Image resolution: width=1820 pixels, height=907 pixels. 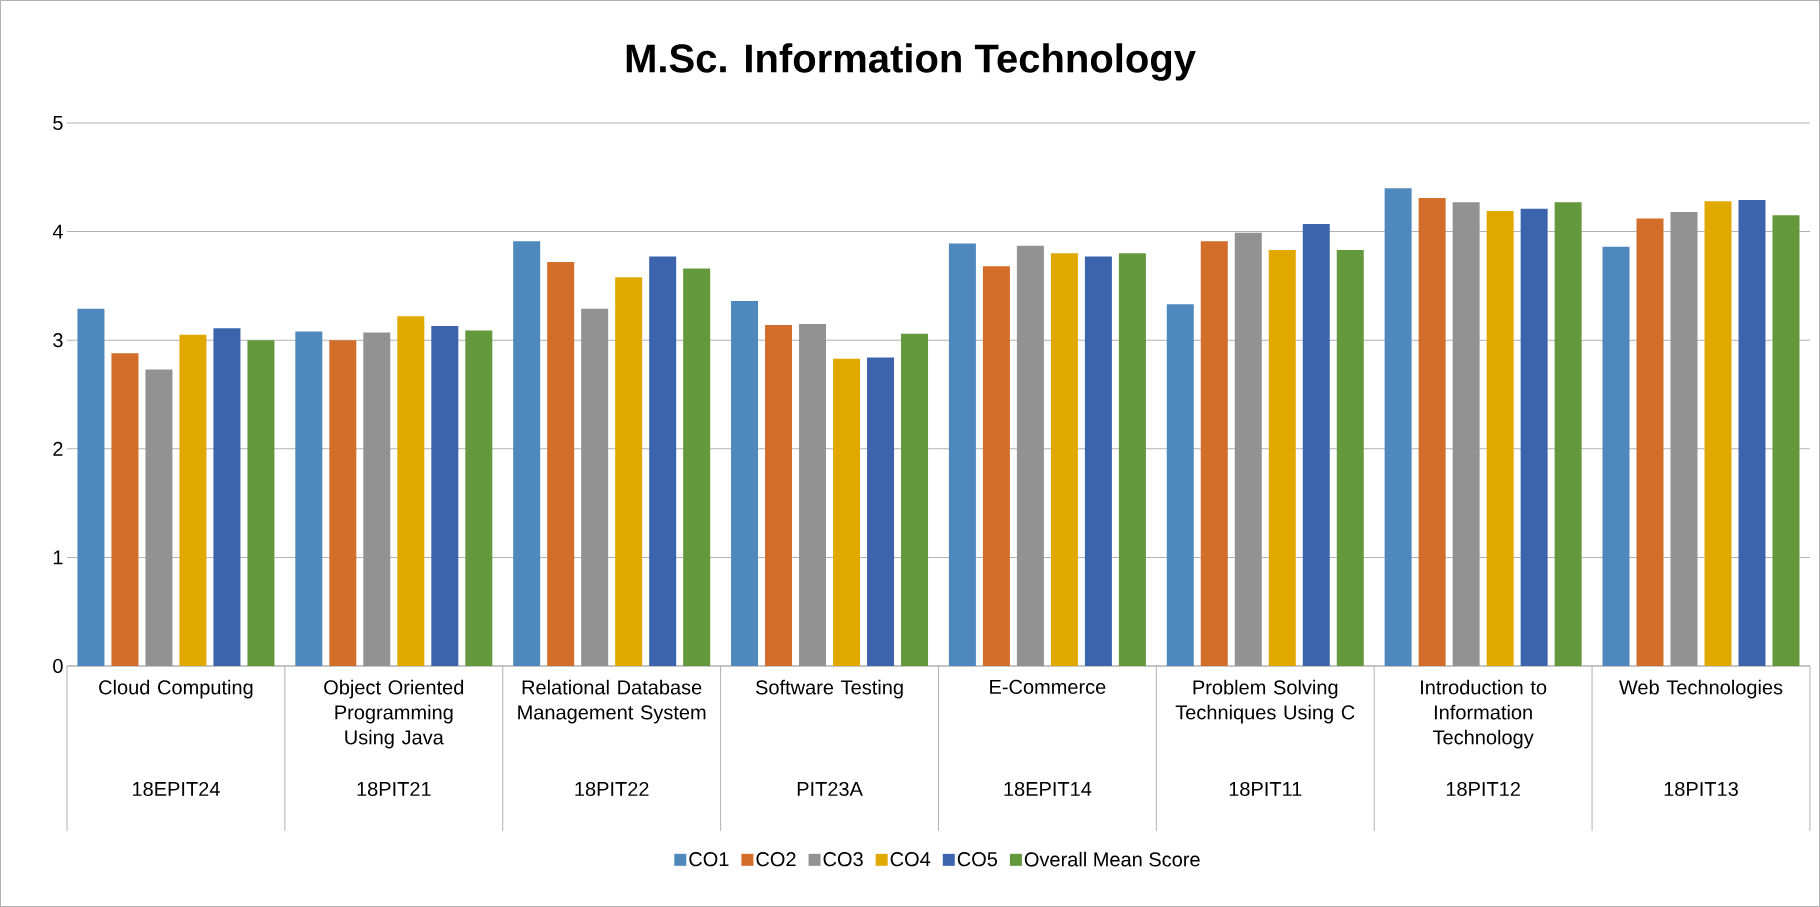 I want to click on text: 18PIT11, so click(x=1265, y=789).